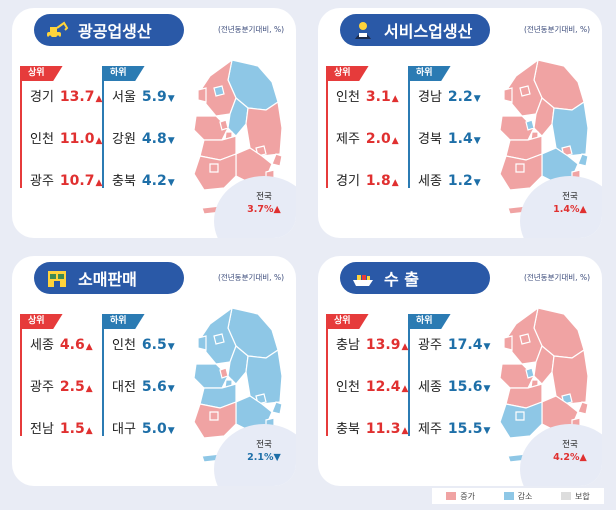  I want to click on legend-swatch-same, so click(565, 496).